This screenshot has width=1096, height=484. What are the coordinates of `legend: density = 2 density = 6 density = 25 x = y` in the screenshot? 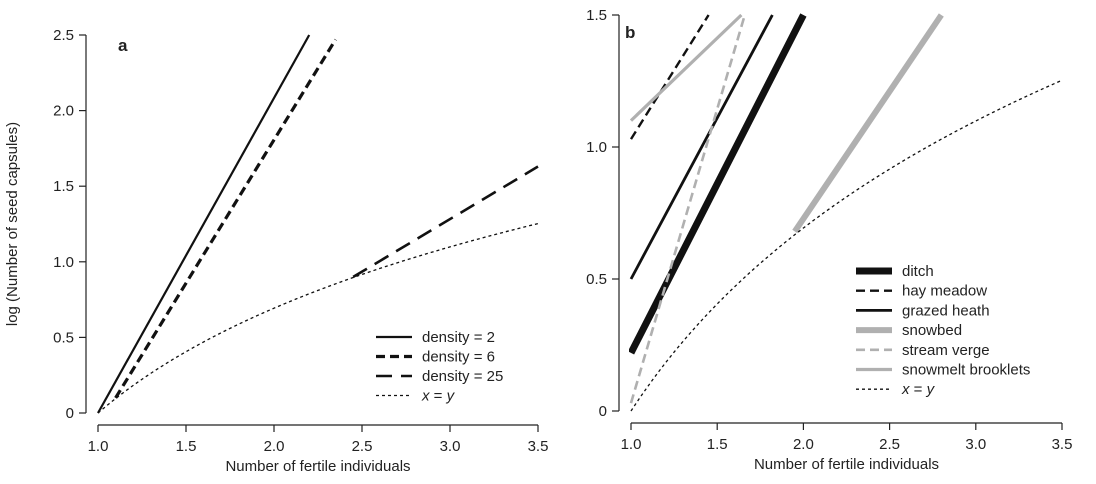 It's located at (439, 367).